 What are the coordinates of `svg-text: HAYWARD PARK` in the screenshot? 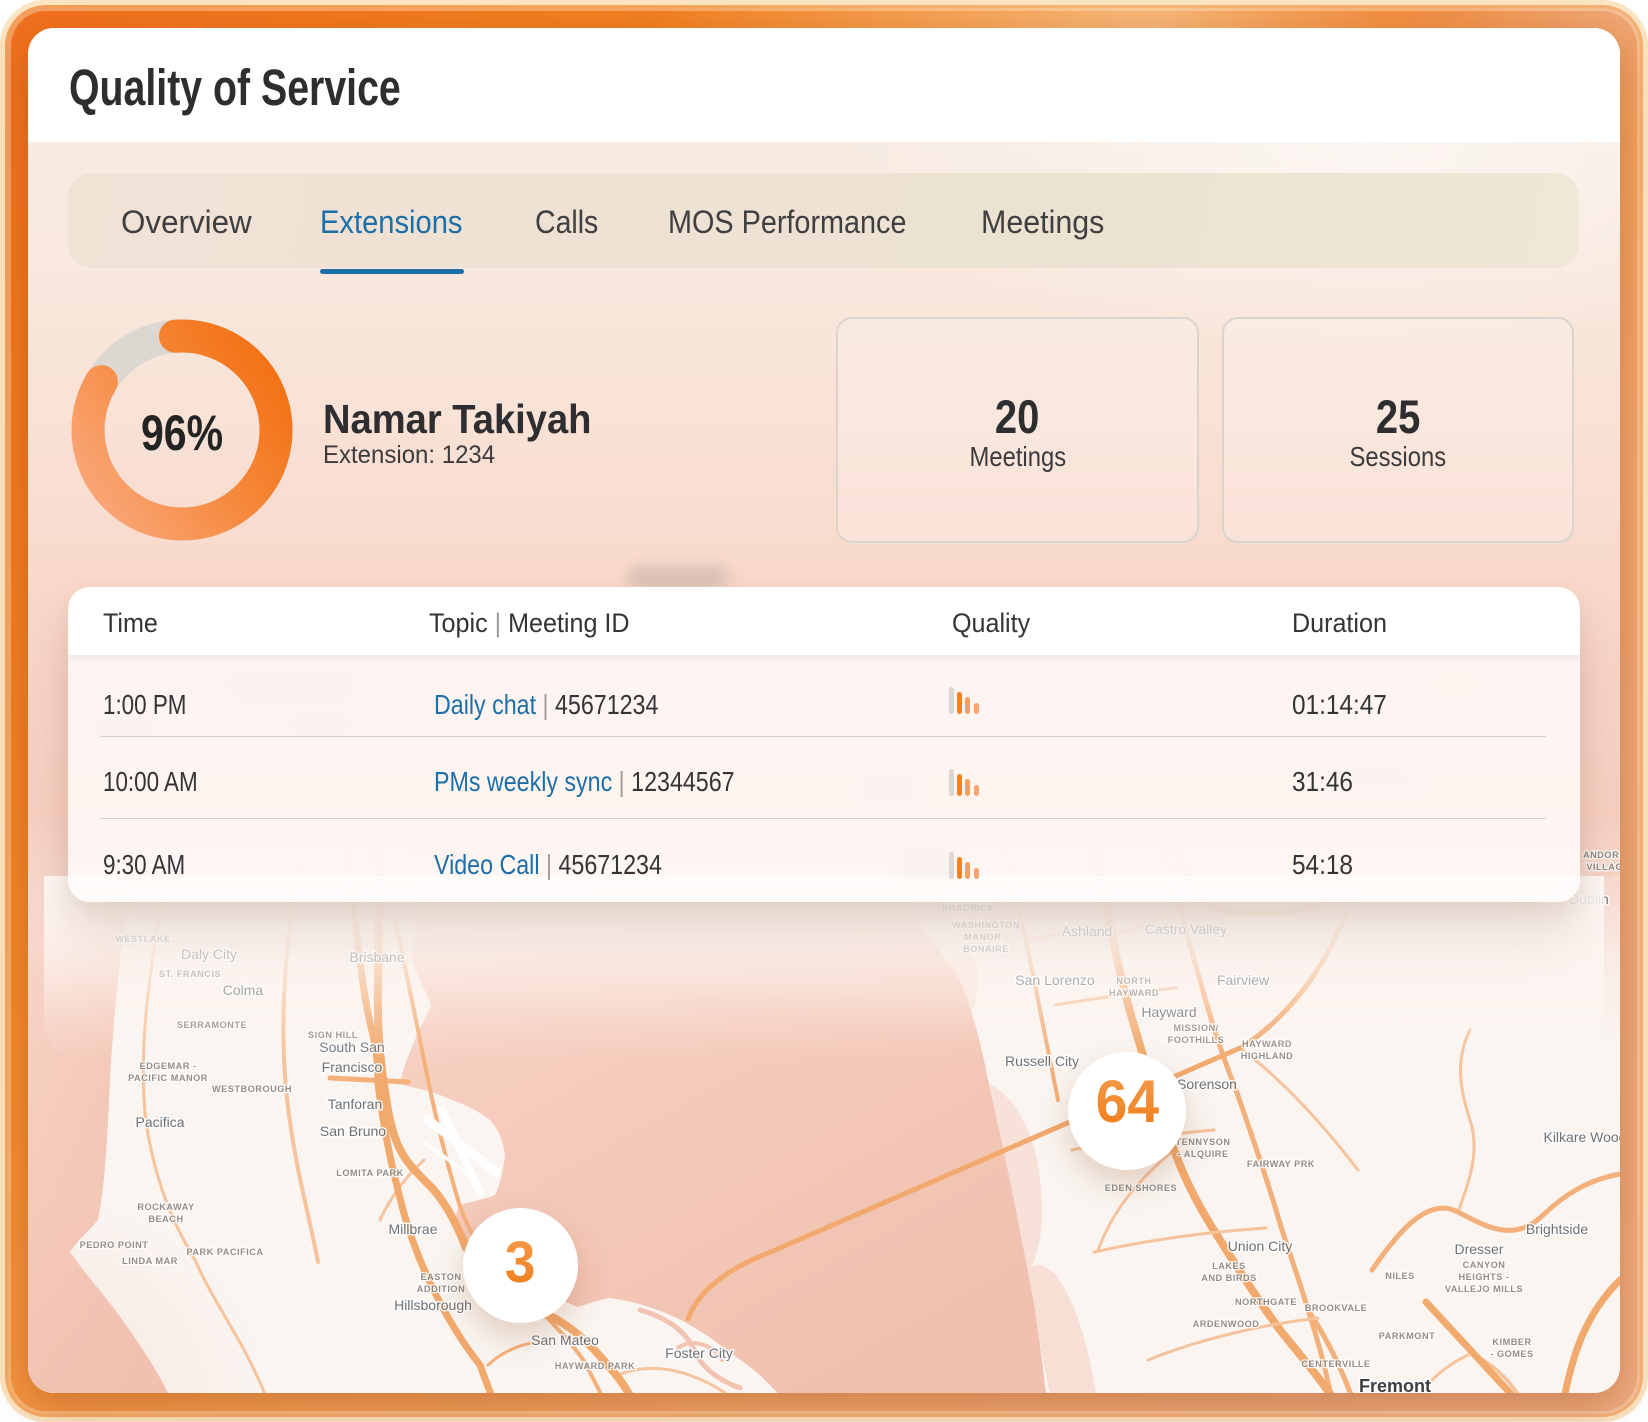 It's located at (595, 1366).